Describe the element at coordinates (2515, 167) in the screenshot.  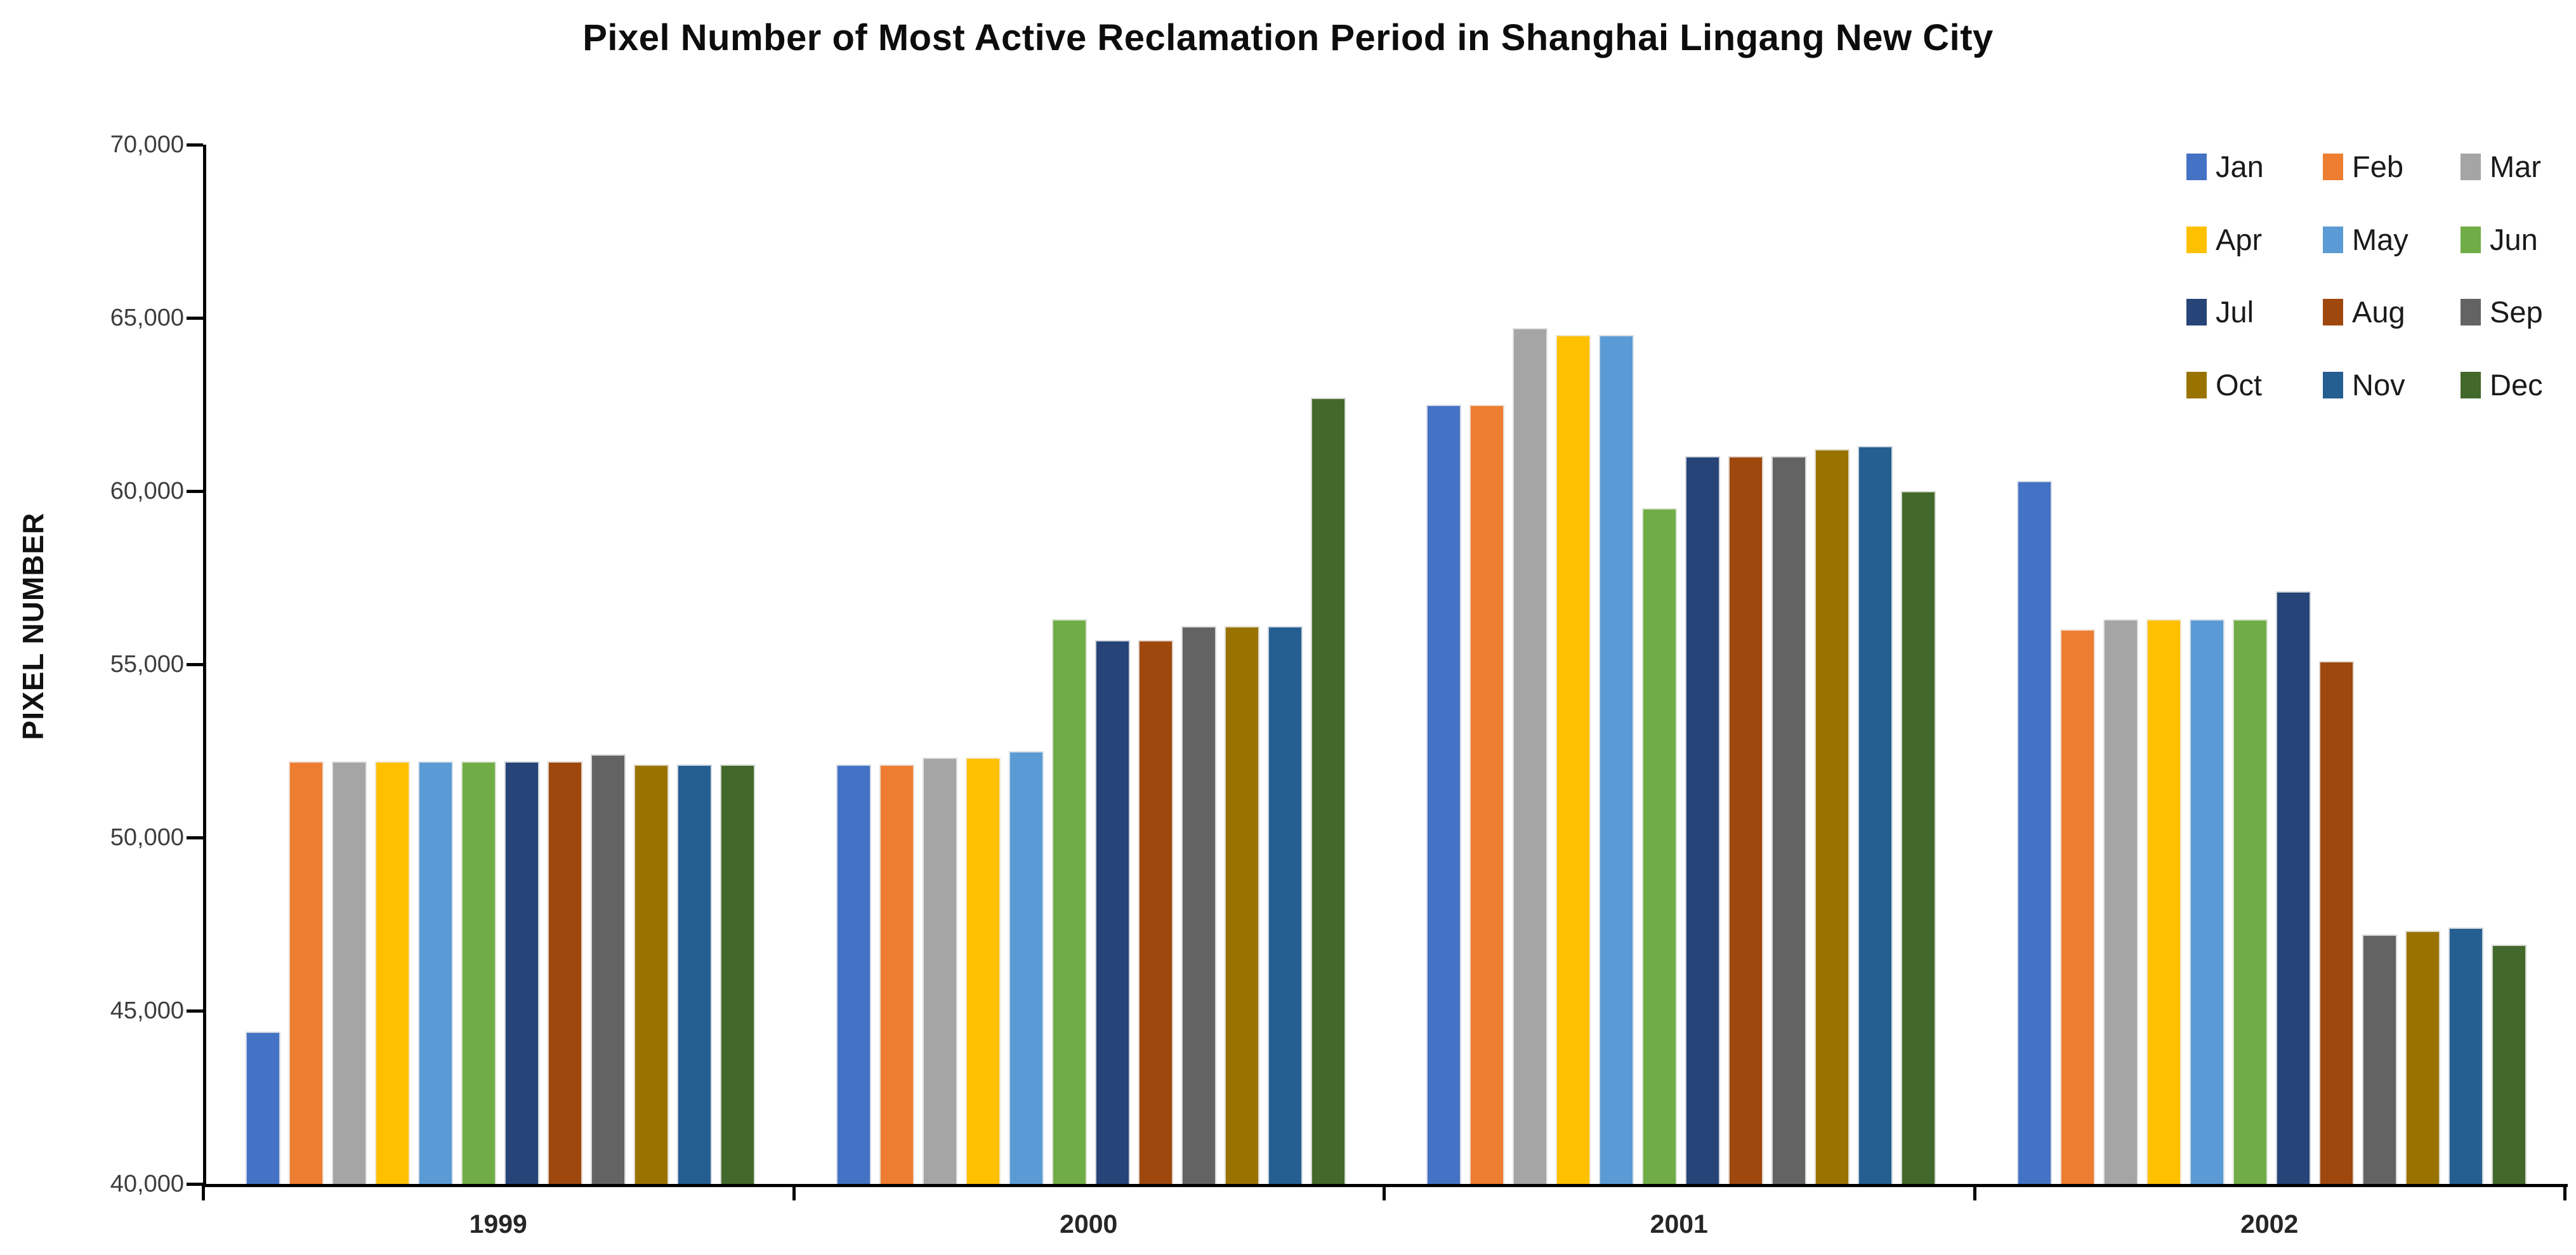
I see `legend-label: Mar` at that location.